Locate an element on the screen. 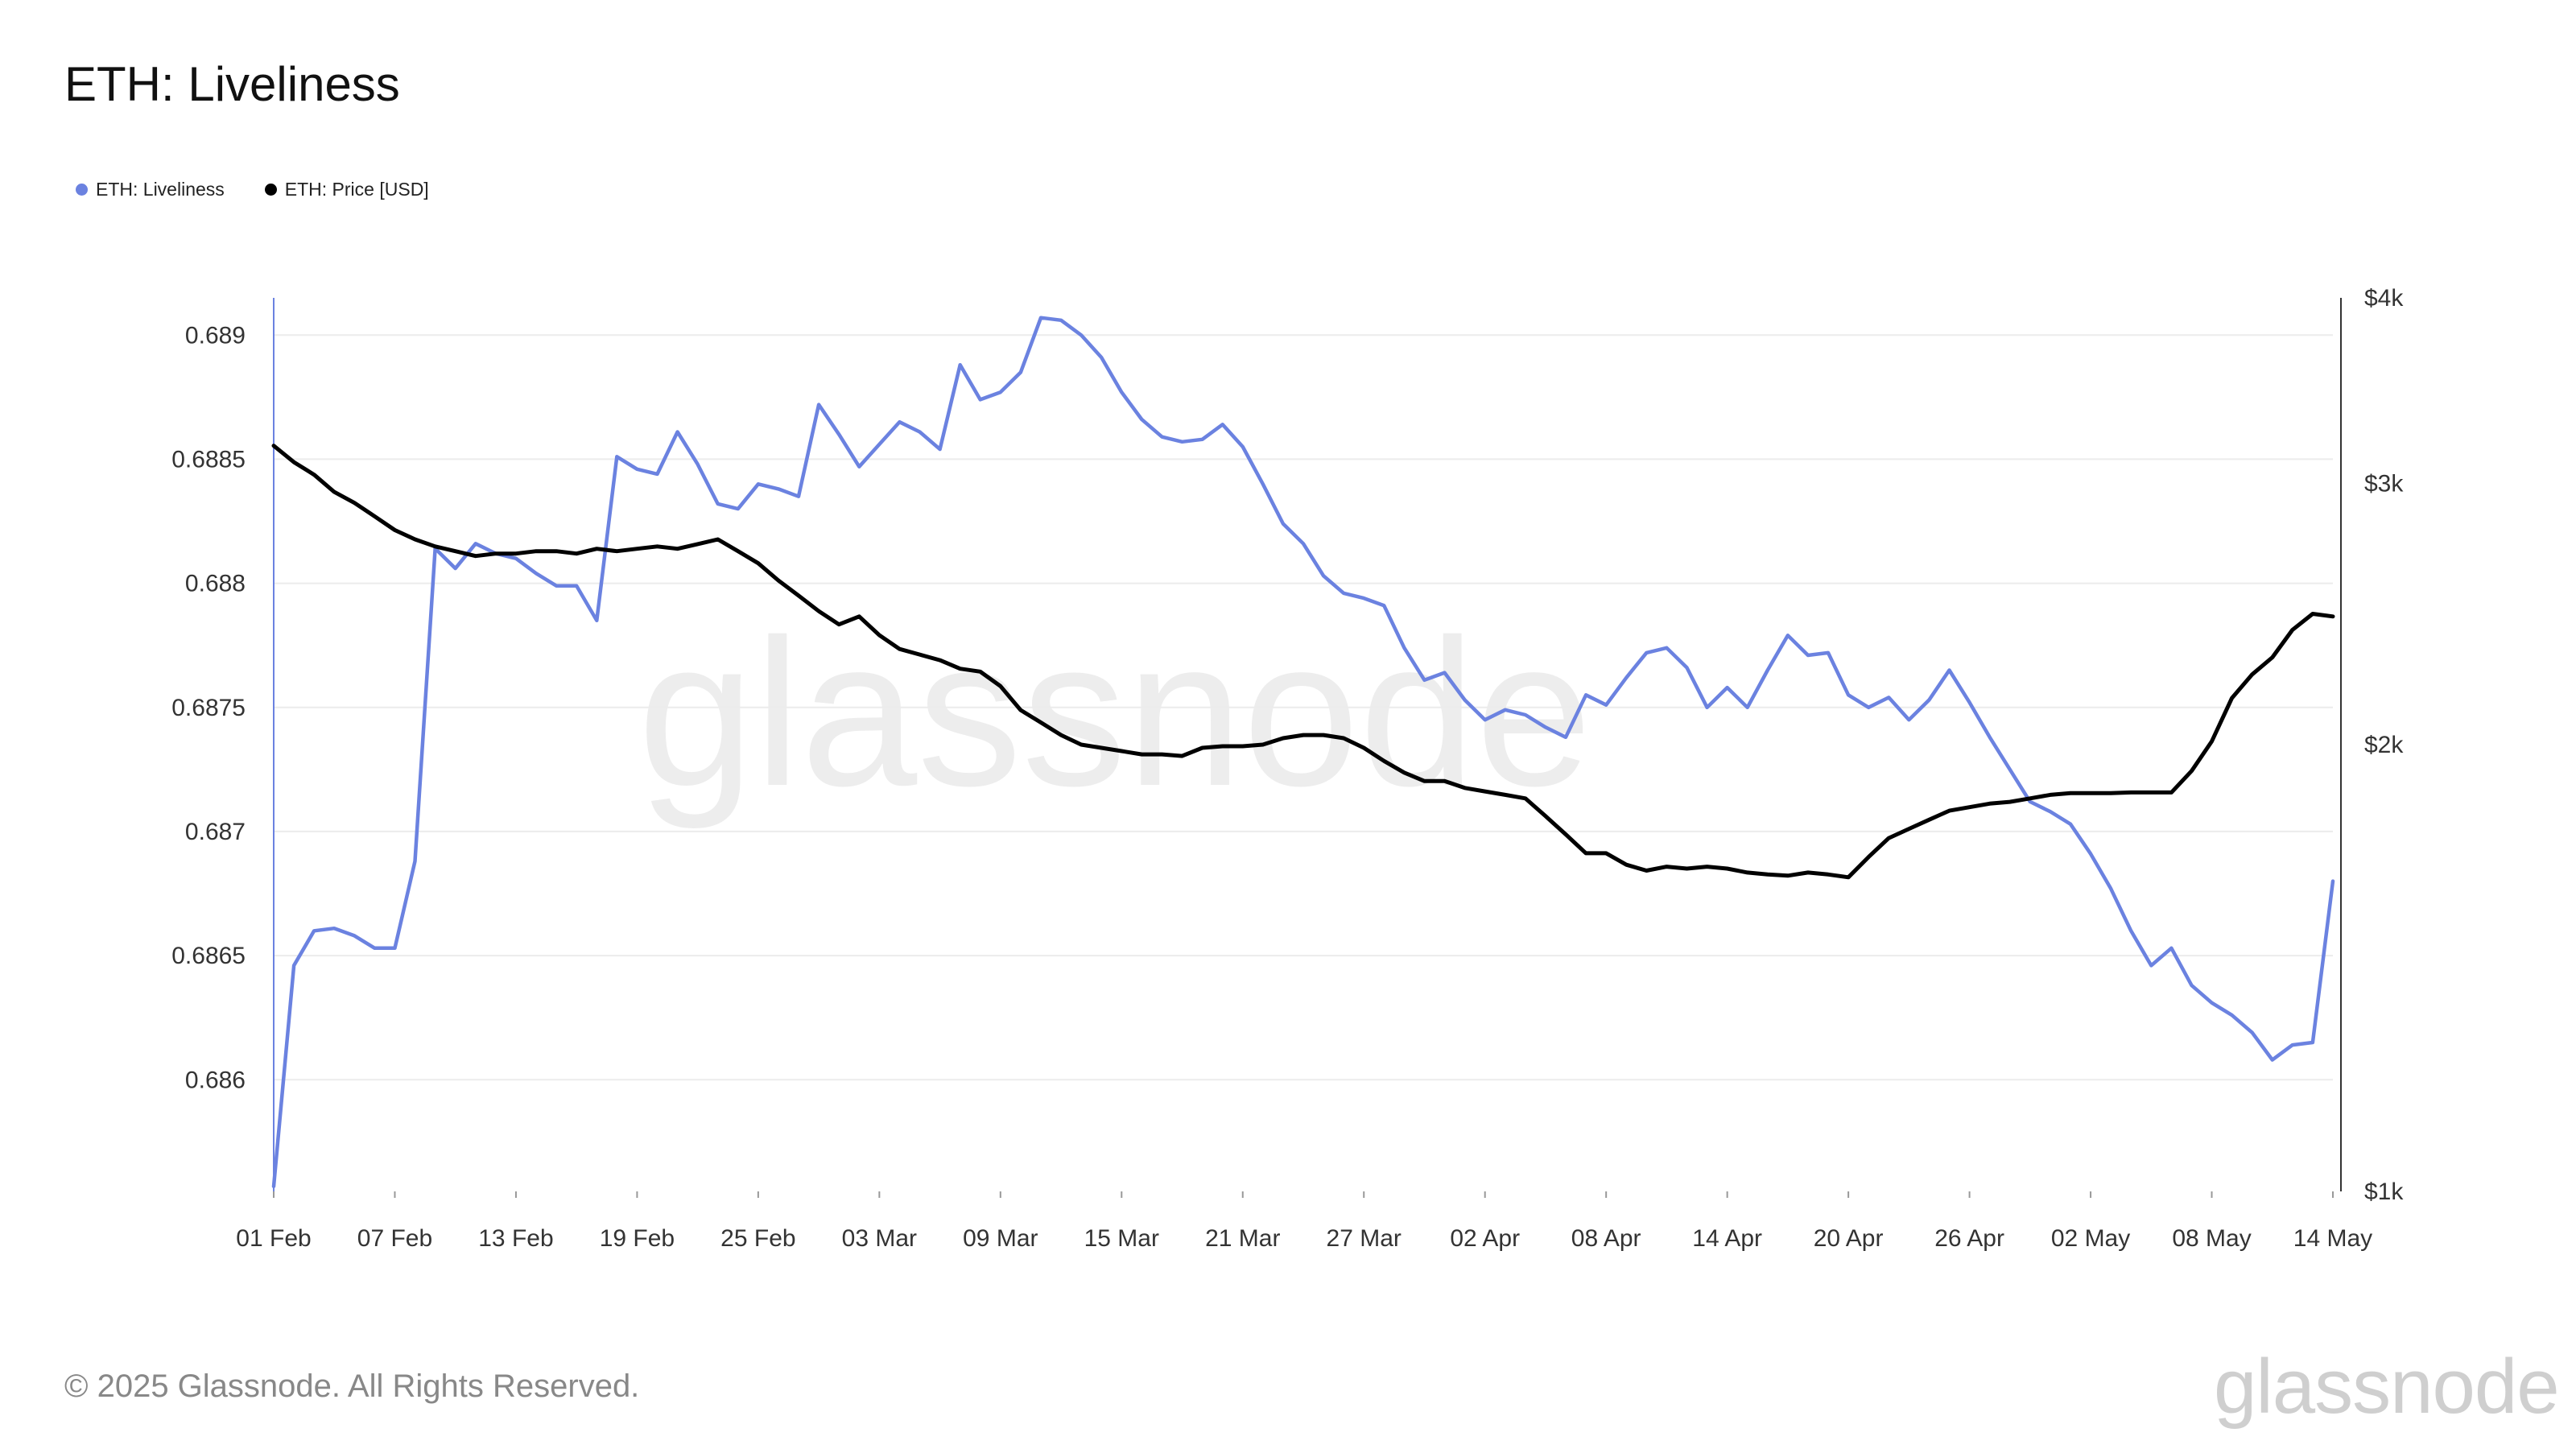  legend-label: ETH: Liveliness is located at coordinates (160, 189).